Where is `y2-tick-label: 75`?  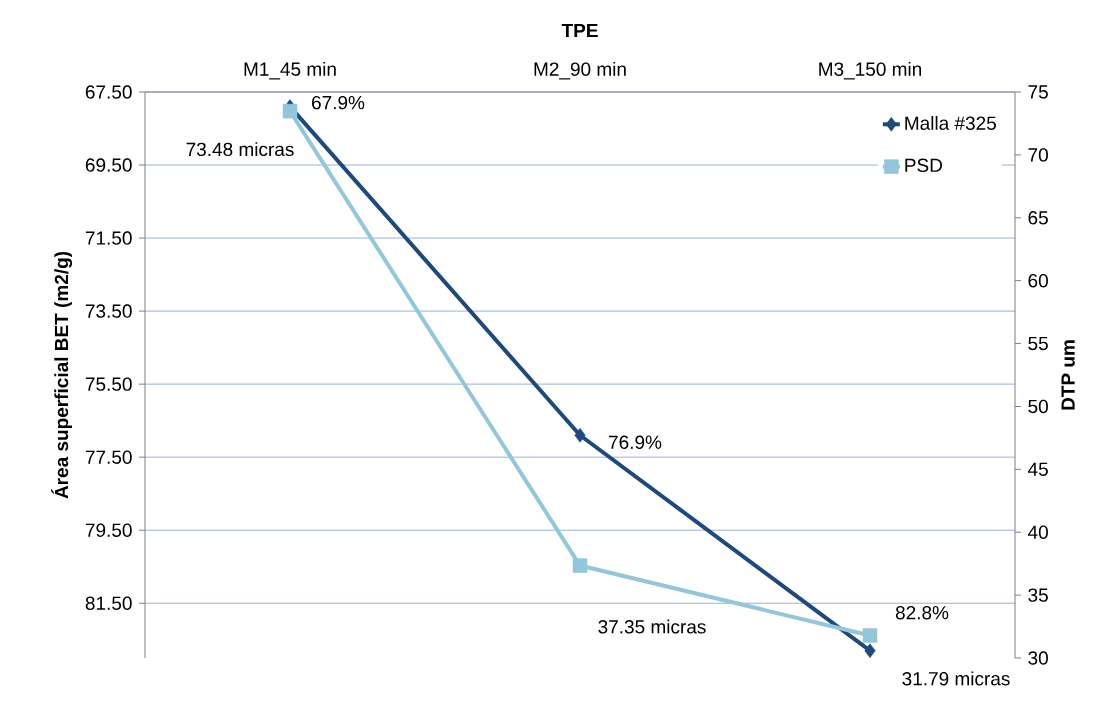 y2-tick-label: 75 is located at coordinates (1038, 92).